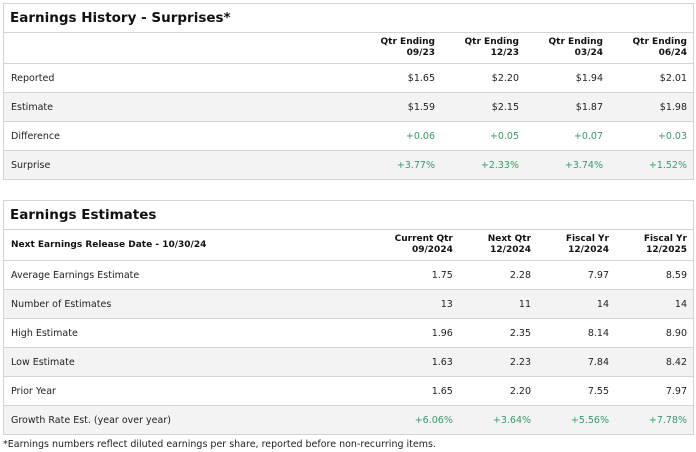 This screenshot has height=452, width=696. Describe the element at coordinates (498, 419) in the screenshot. I see `cell-value: +3.64%` at that location.